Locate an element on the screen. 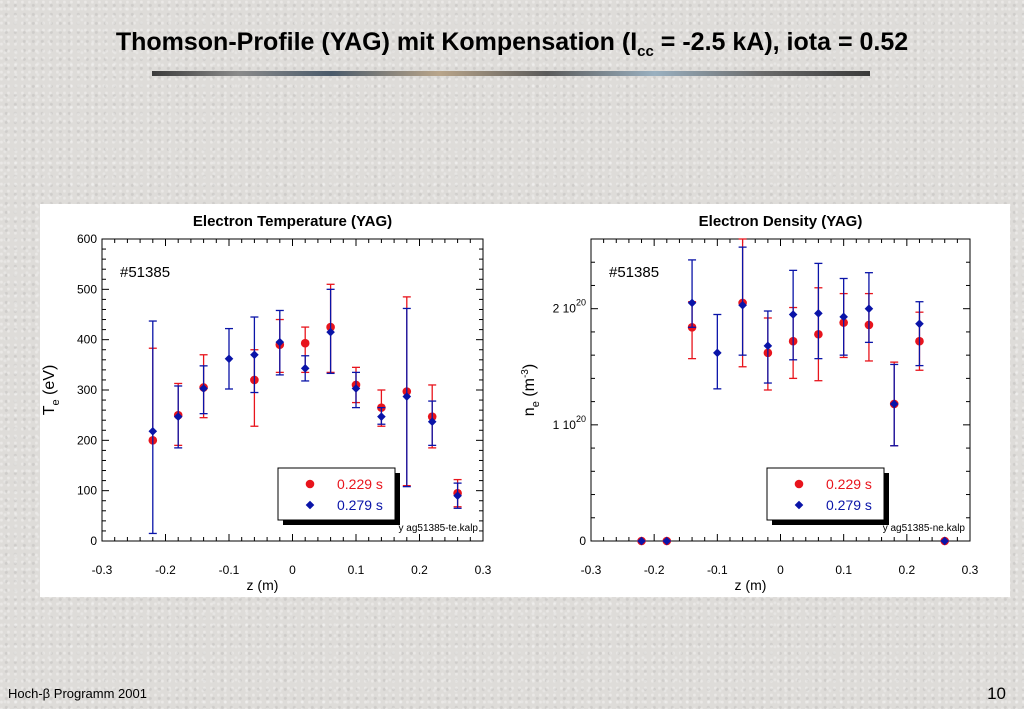  footer-text: Hoch-β Programm 2001 is located at coordinates (77, 693).